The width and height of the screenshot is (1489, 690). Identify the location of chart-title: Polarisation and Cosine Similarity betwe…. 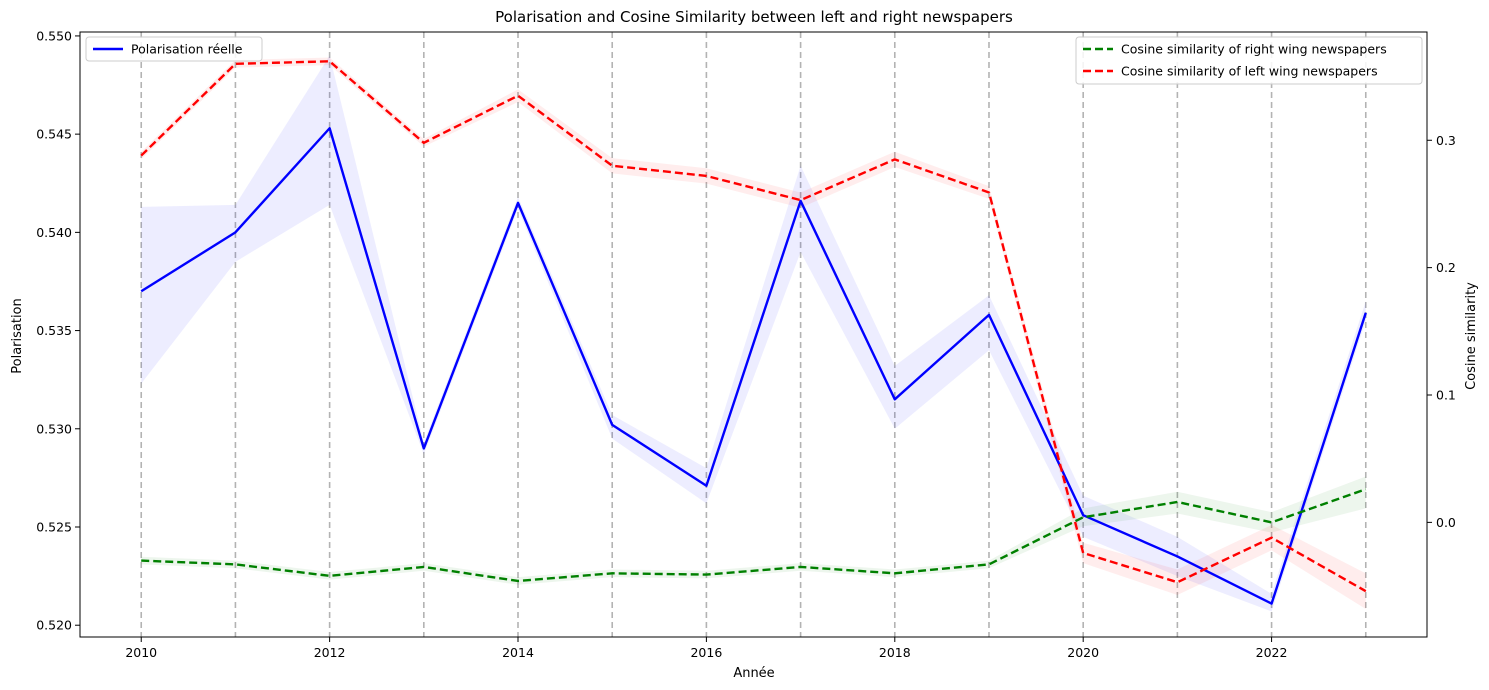
(754, 17).